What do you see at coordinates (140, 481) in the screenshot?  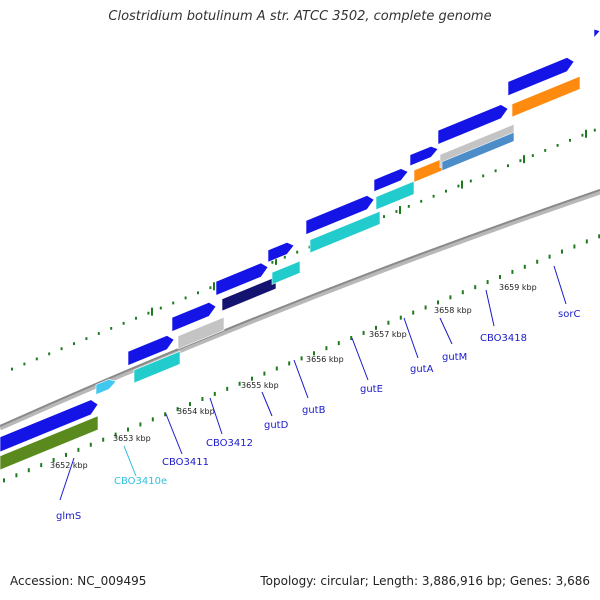 I see `gene-label: CBO3410e` at bounding box center [140, 481].